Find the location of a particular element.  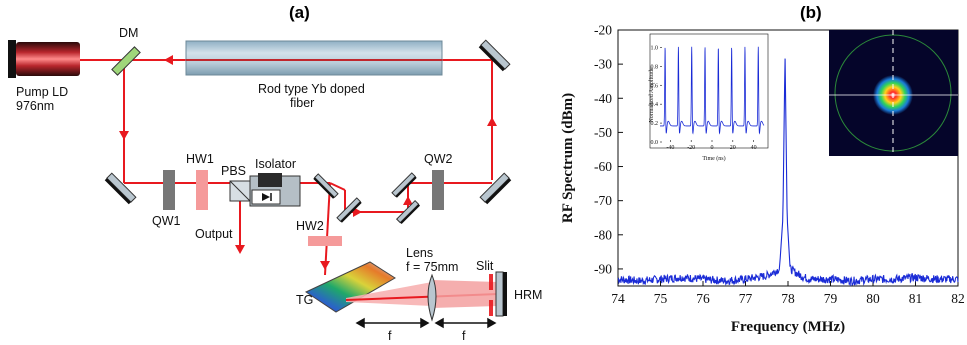

f-right-label: f is located at coordinates (464, 336).